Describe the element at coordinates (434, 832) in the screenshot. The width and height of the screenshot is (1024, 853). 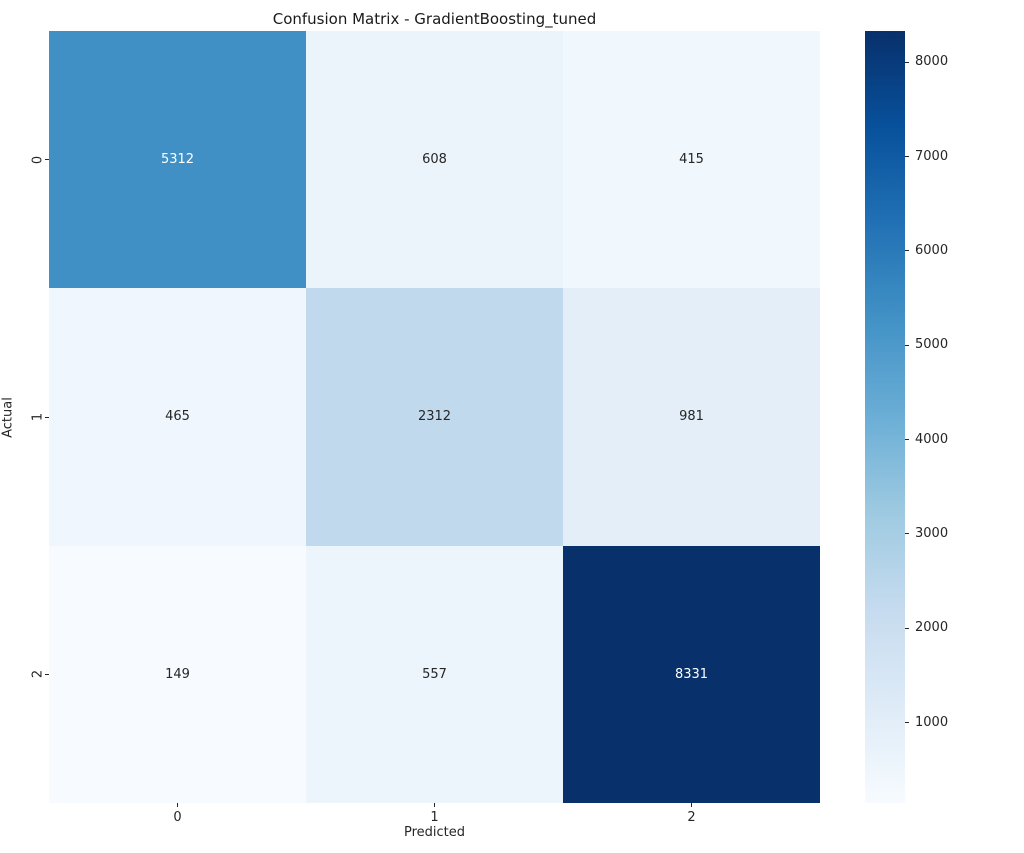
I see `x-axis-label: Predicted` at that location.